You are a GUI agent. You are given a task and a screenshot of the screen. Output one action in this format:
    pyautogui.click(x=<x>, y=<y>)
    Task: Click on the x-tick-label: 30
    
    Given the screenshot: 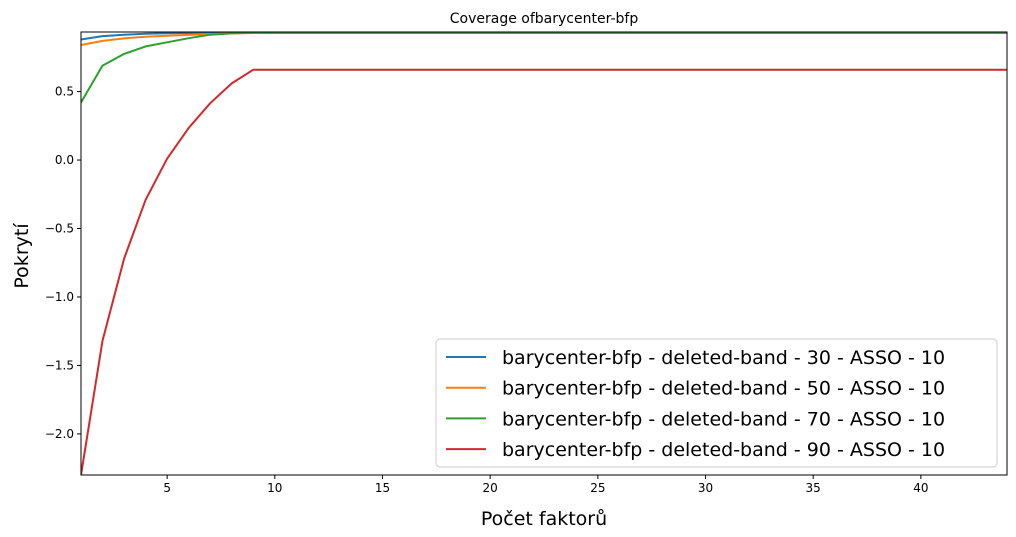 What is the action you would take?
    pyautogui.click(x=705, y=488)
    